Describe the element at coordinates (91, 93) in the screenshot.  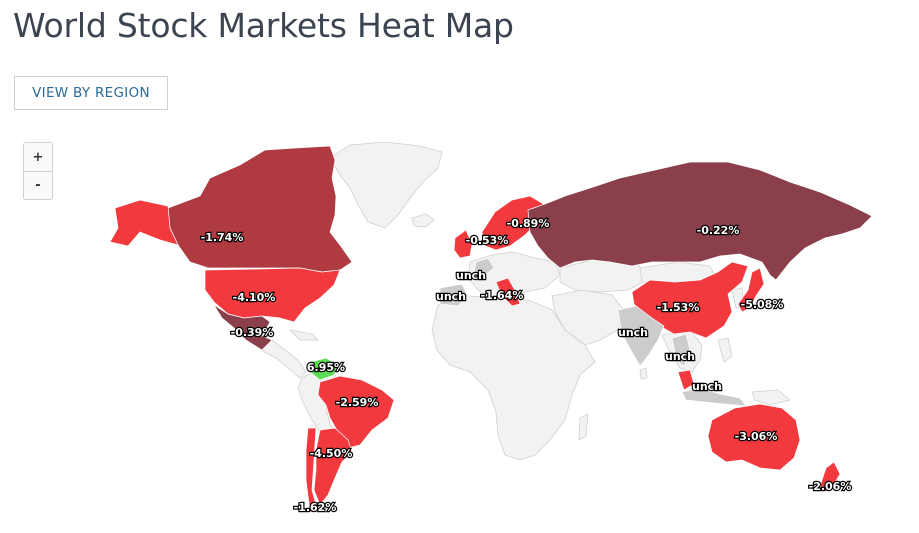
I see `view-by-region-button: VIEW BY REGION` at that location.